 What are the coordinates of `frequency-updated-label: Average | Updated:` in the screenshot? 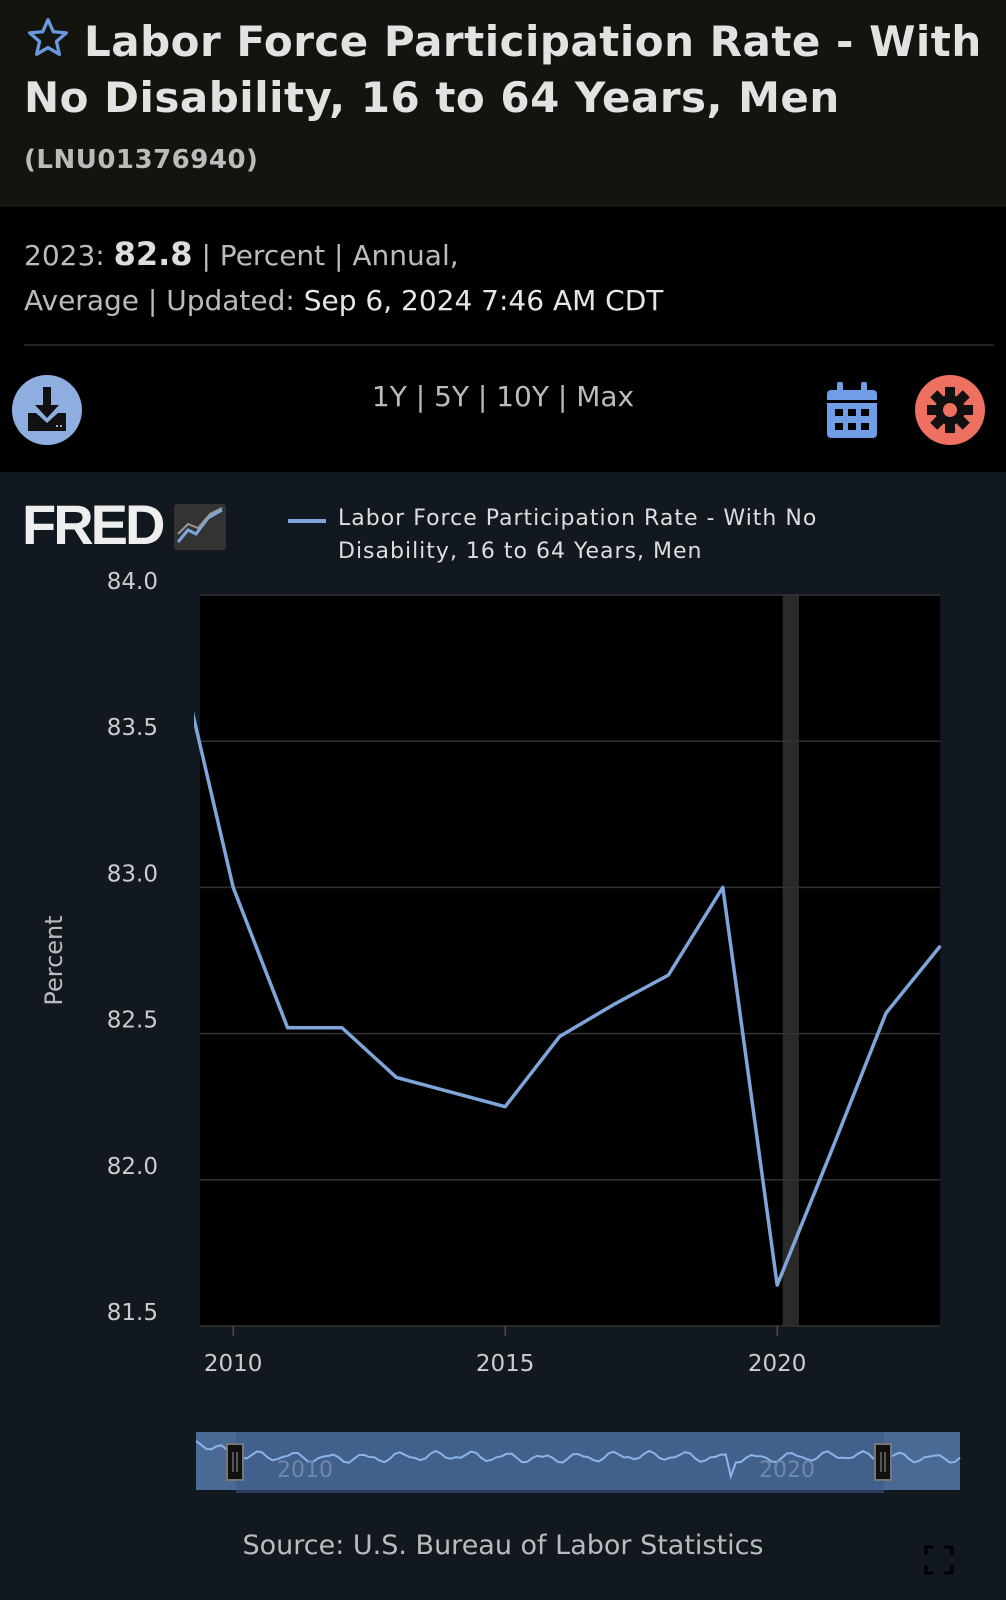 It's located at (159, 300).